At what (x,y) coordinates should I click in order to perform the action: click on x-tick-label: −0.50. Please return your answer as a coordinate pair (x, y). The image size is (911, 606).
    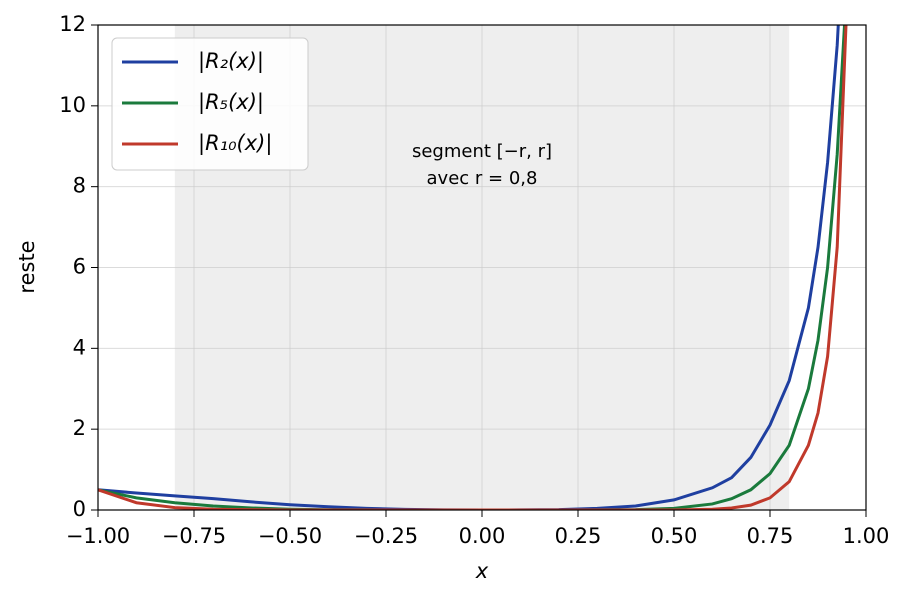
    Looking at the image, I should click on (290, 536).